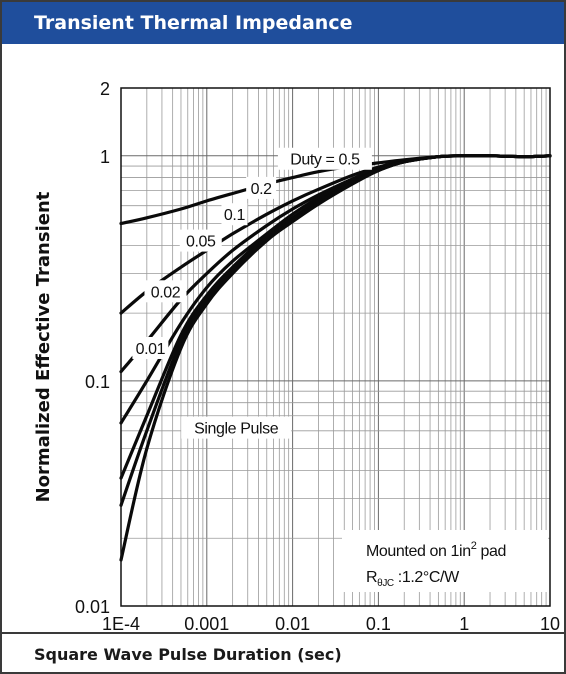 Image resolution: width=566 pixels, height=674 pixels. Describe the element at coordinates (378, 624) in the screenshot. I see `x-tick-label: 0.1` at that location.